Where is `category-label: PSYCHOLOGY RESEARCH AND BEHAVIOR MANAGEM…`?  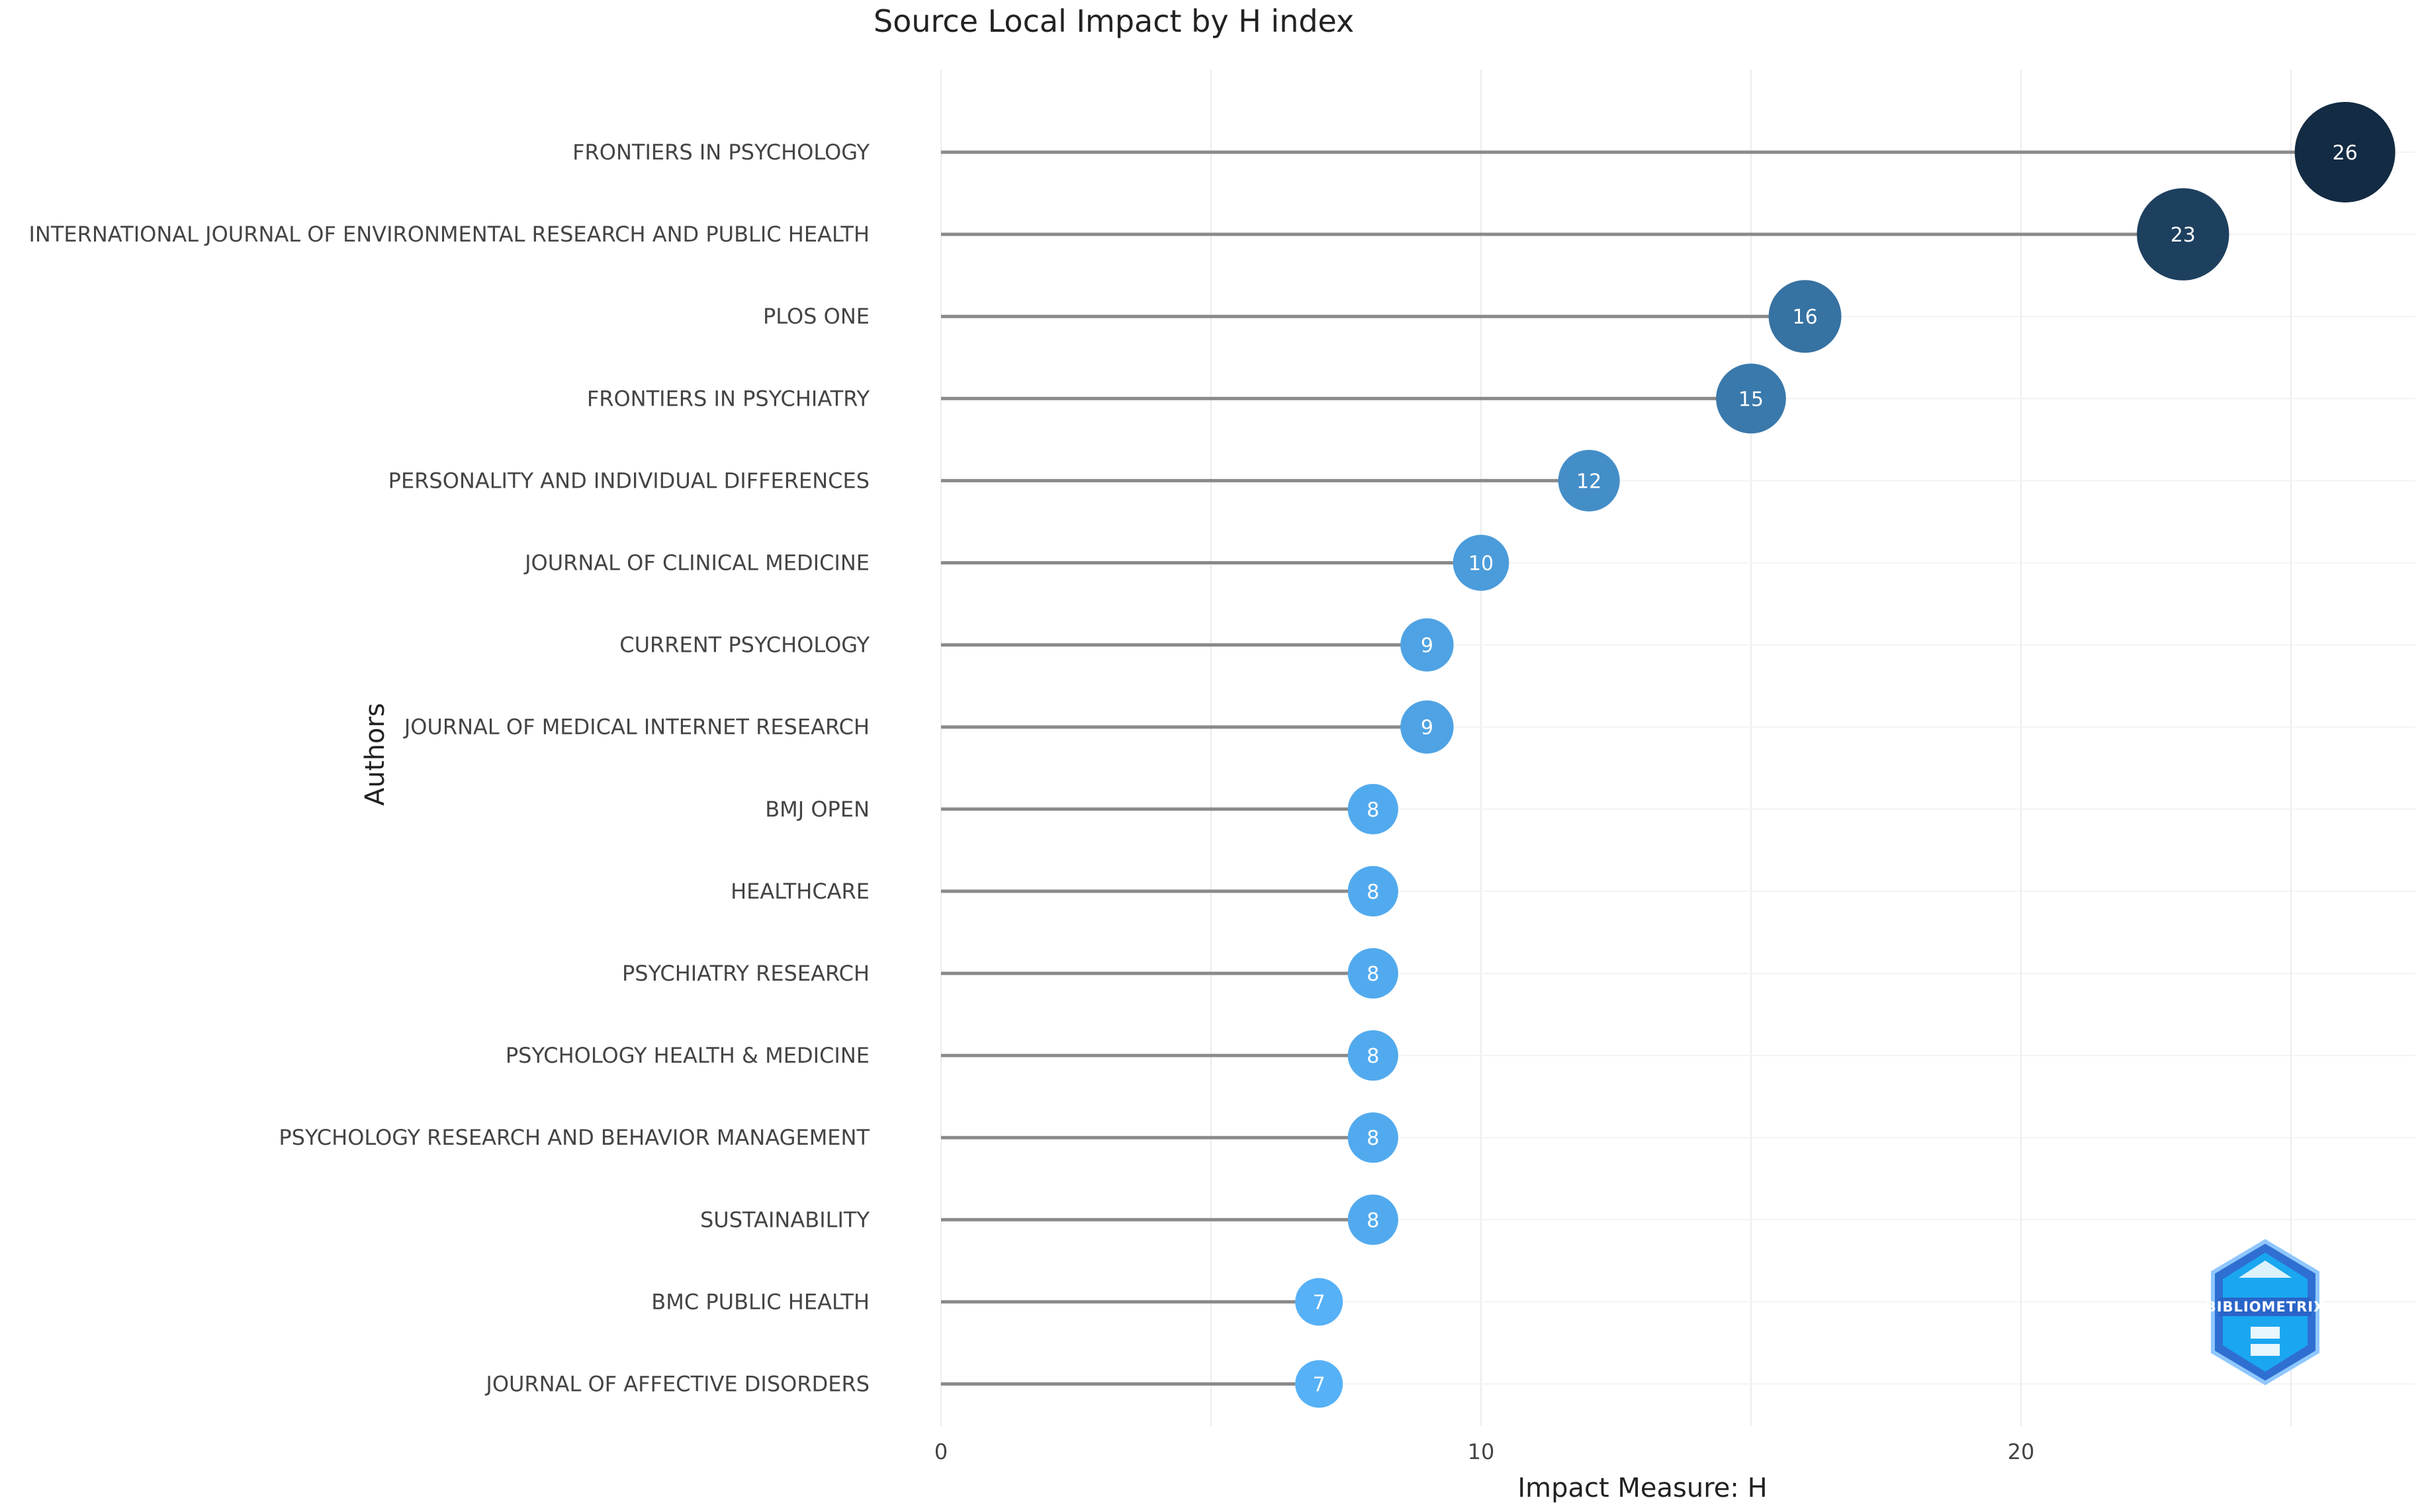
category-label: PSYCHOLOGY RESEARCH AND BEHAVIOR MANAGEM… is located at coordinates (574, 1137).